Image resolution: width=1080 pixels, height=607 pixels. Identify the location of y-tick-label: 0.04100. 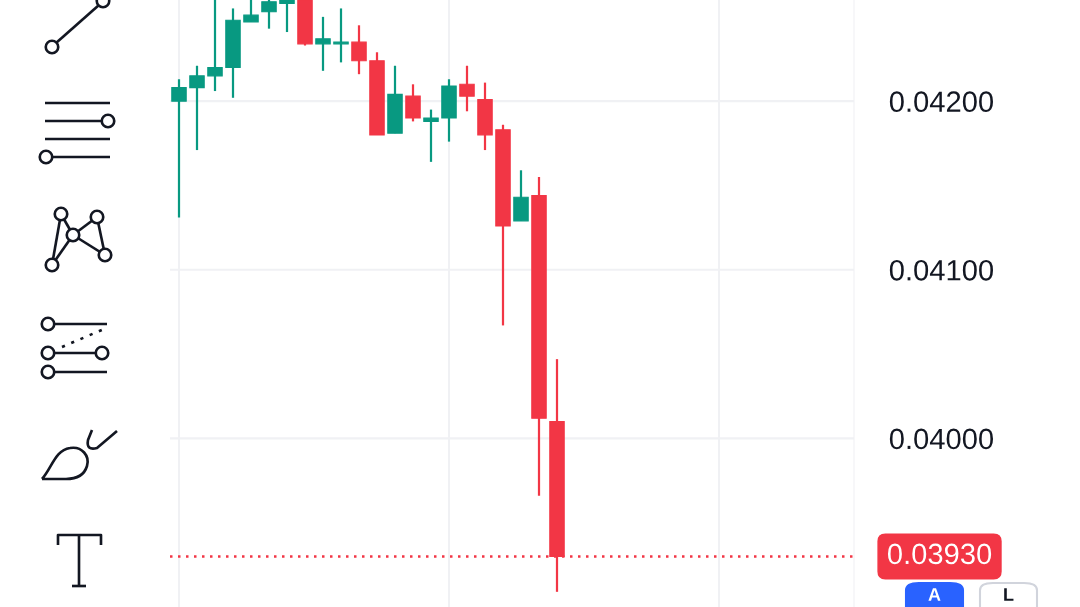
(941, 270).